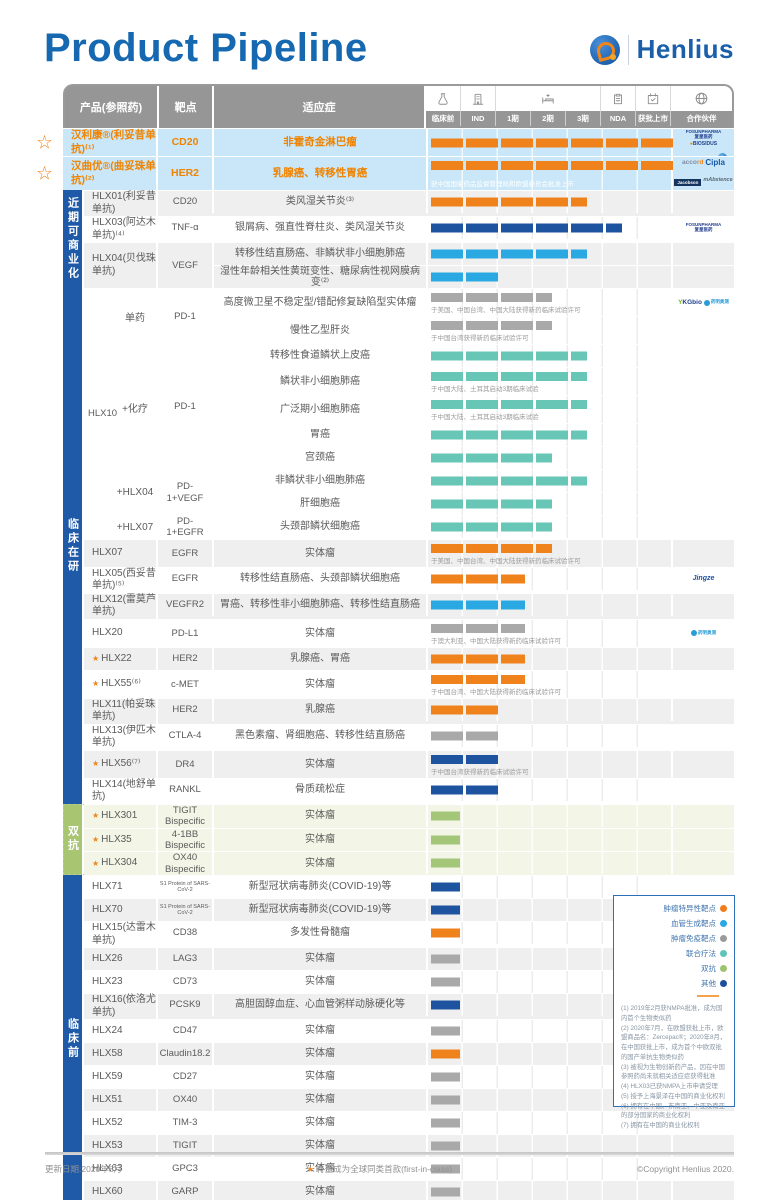  I want to click on phase-label-p1: 1期, so click(513, 118).